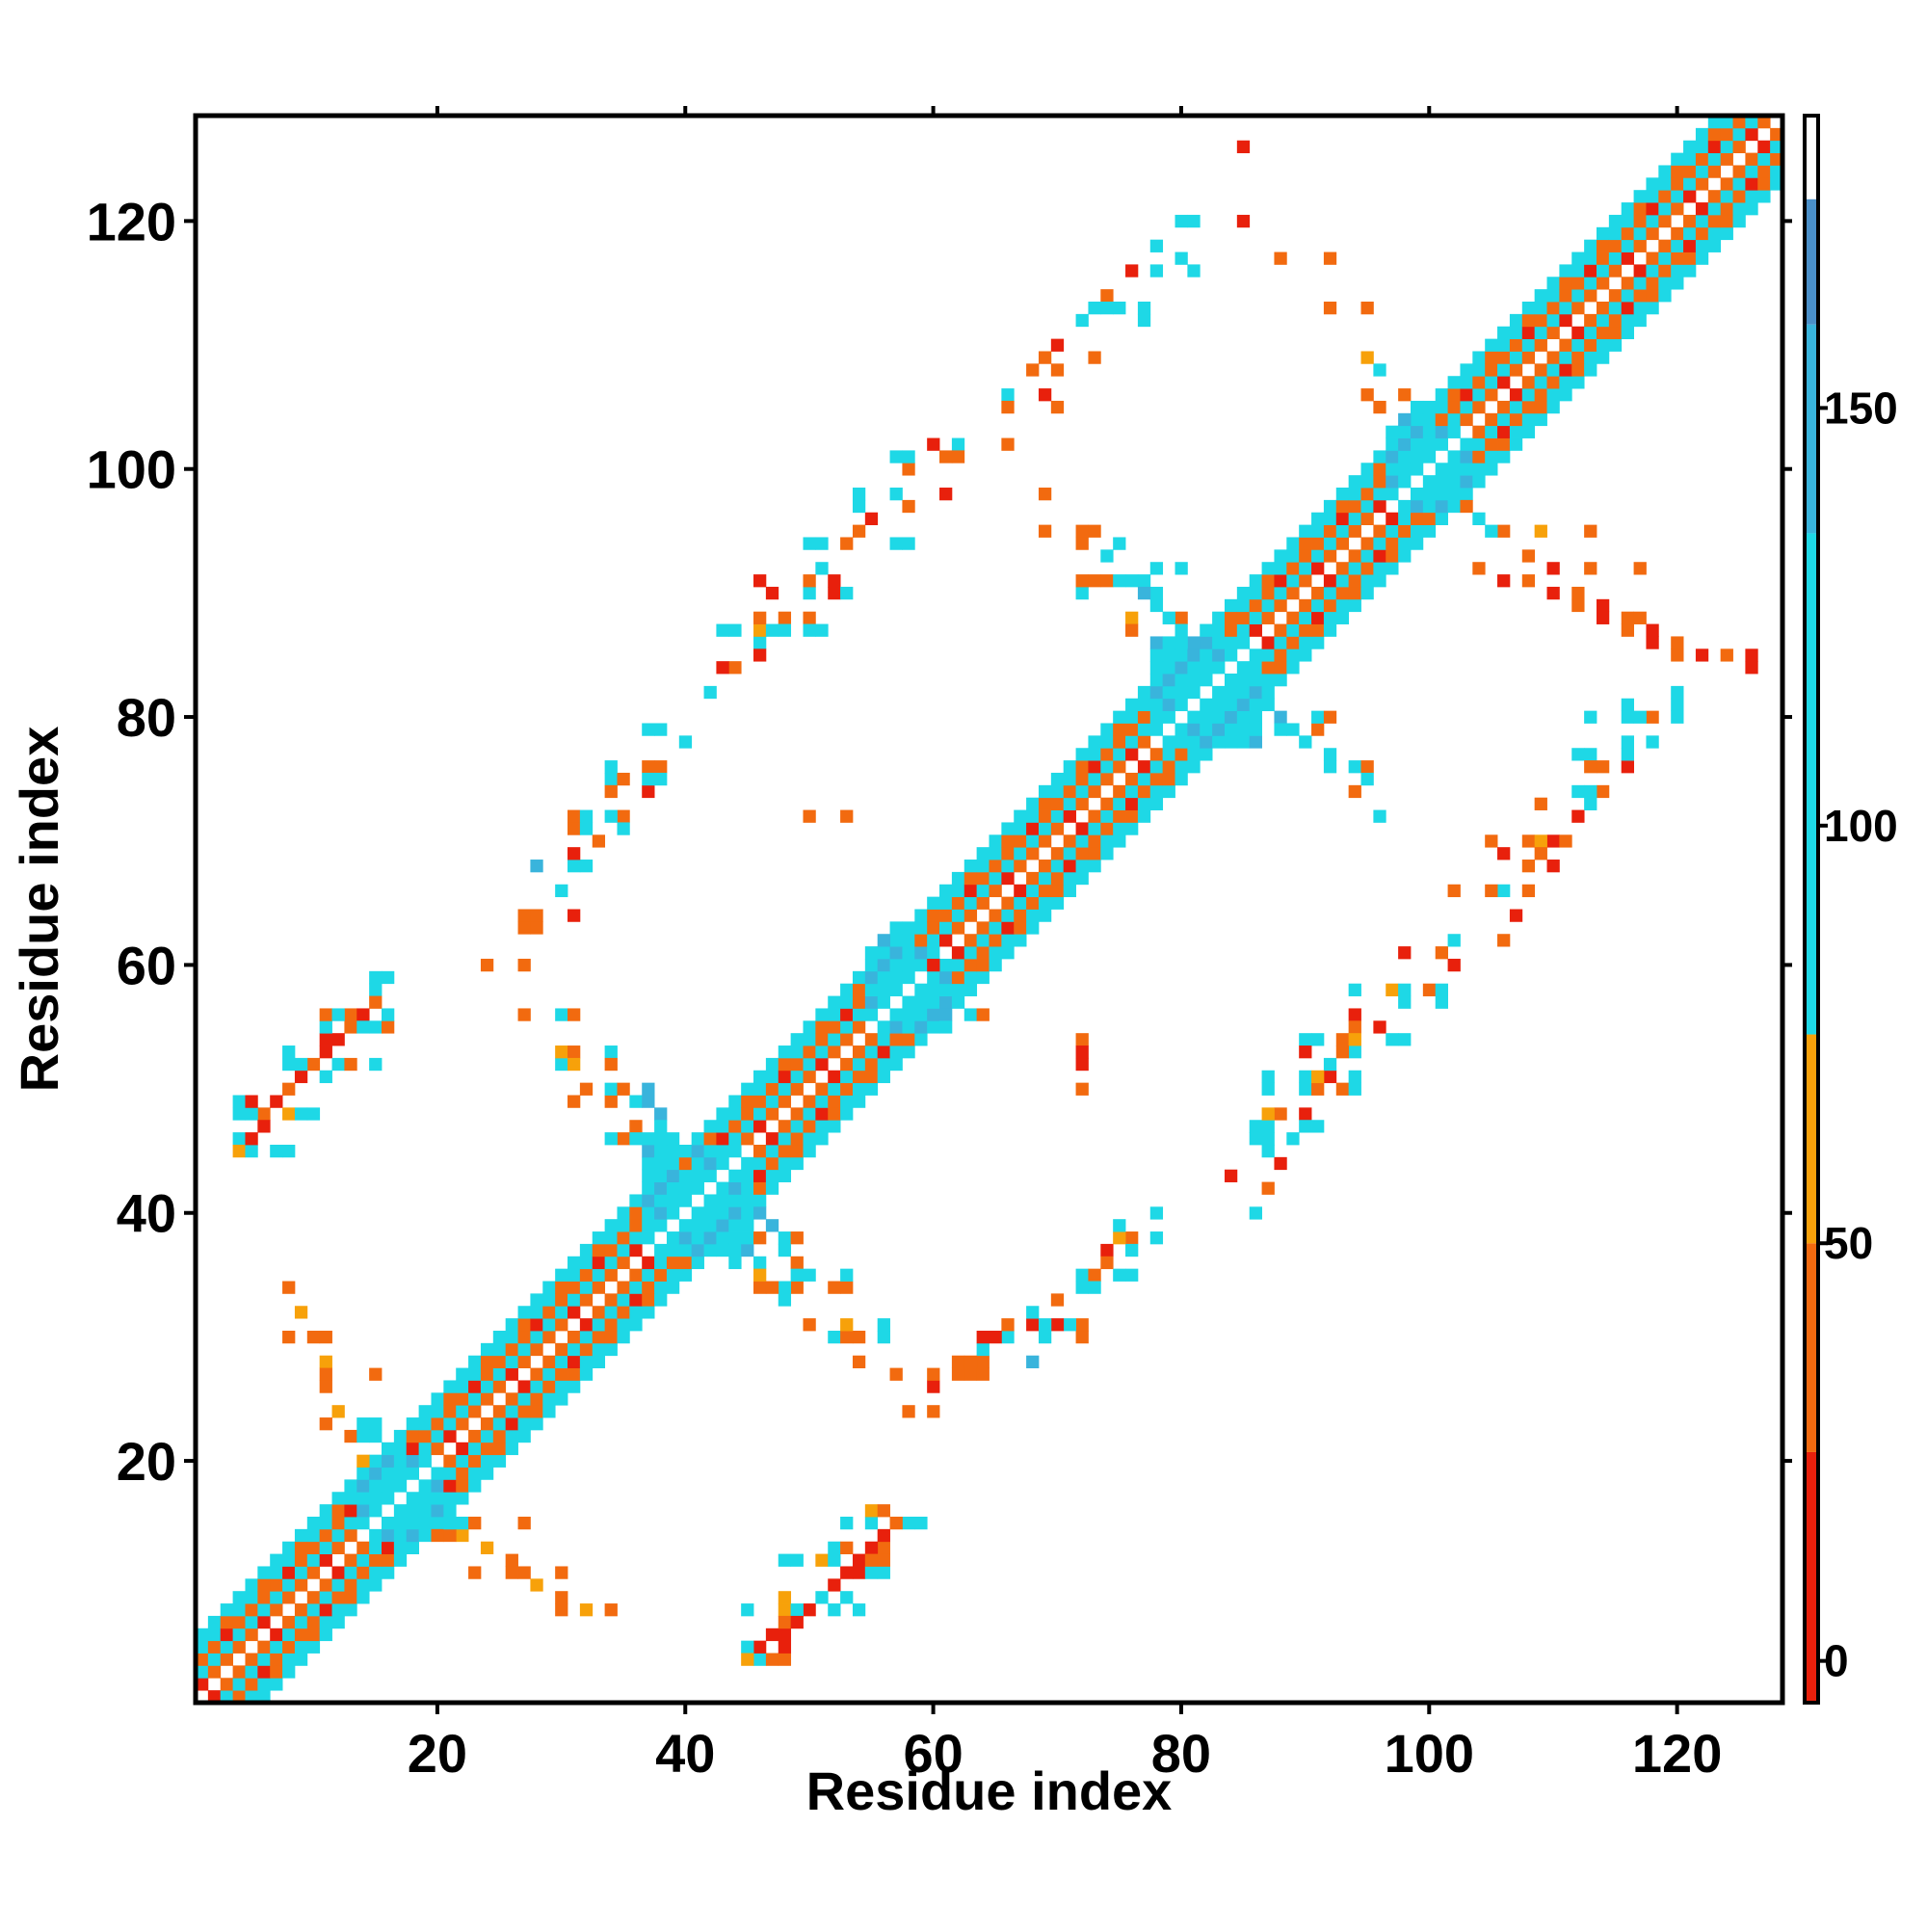 The height and width of the screenshot is (1932, 1927). I want to click on colorbar-tick-label: 100, so click(1861, 826).